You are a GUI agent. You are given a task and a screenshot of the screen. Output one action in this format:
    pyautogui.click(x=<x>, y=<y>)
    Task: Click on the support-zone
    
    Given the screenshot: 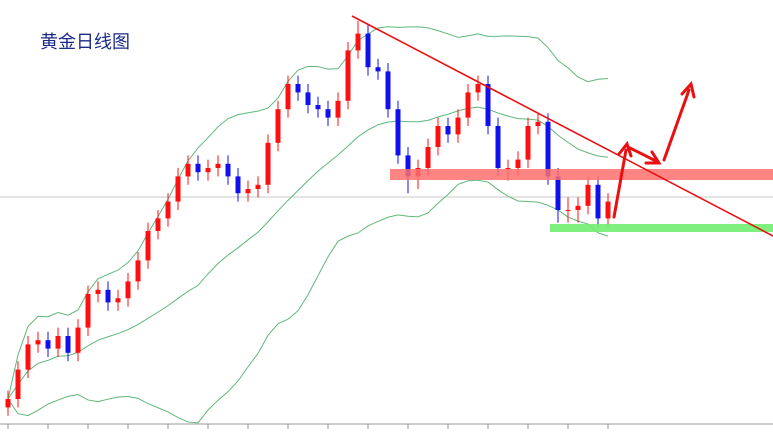 What is the action you would take?
    pyautogui.click(x=661, y=228)
    